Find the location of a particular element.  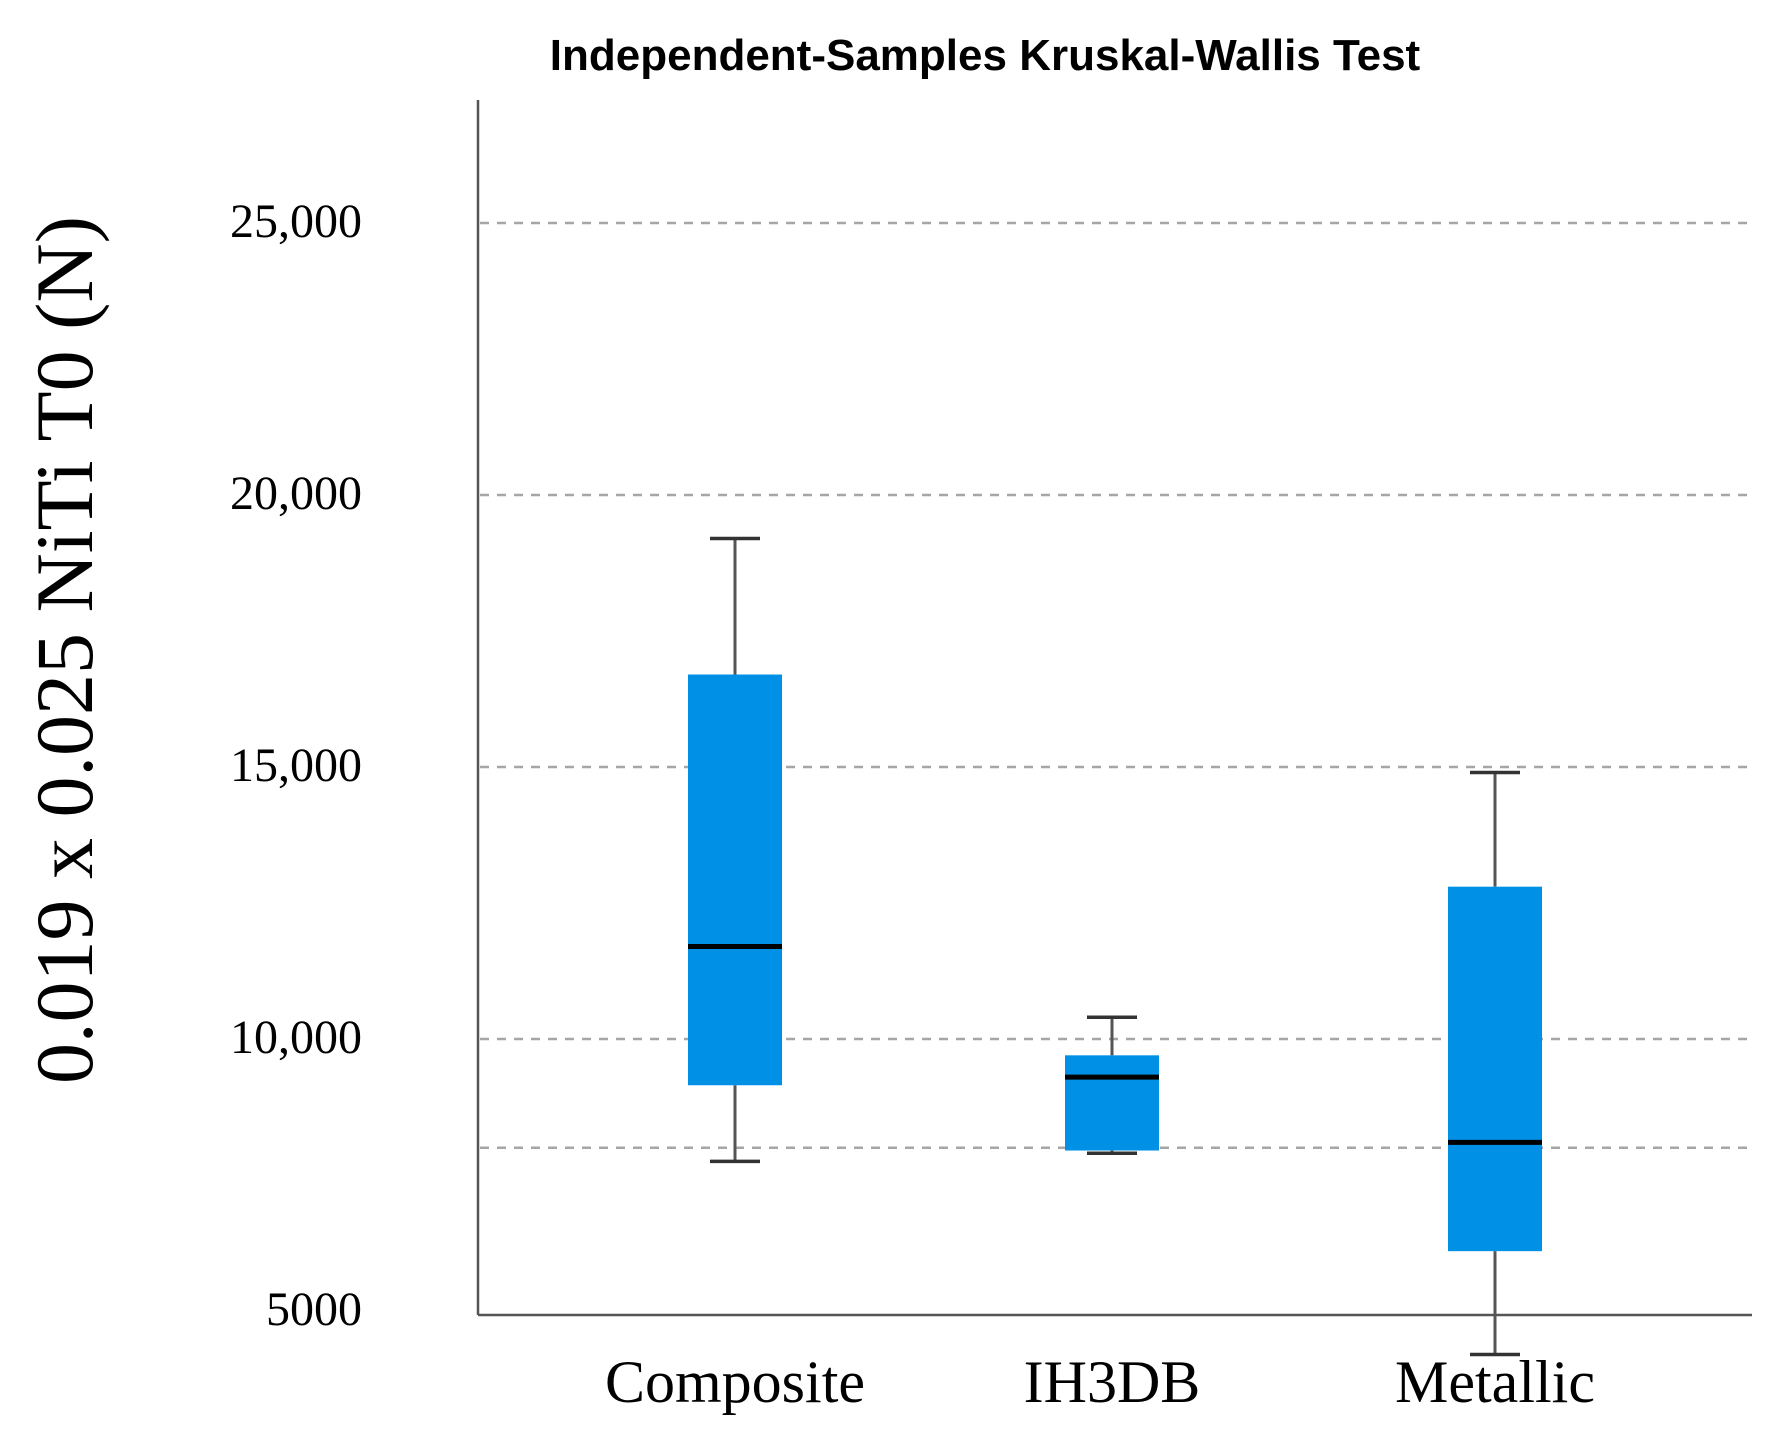

x-tick-label: Composite is located at coordinates (735, 1382).